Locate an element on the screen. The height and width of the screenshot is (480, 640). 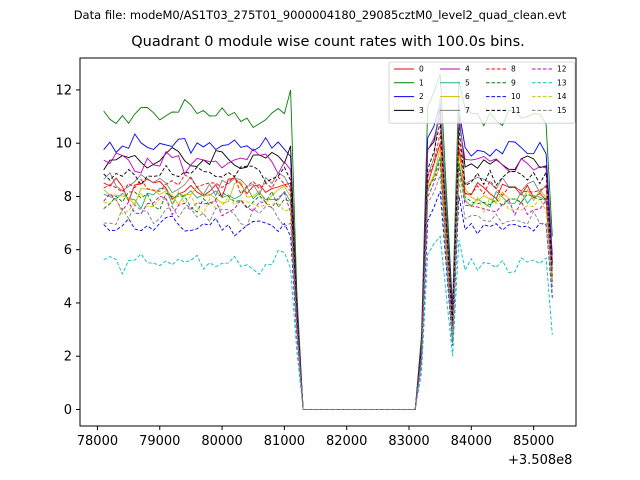
y-tick-label: 2 is located at coordinates (68, 357).